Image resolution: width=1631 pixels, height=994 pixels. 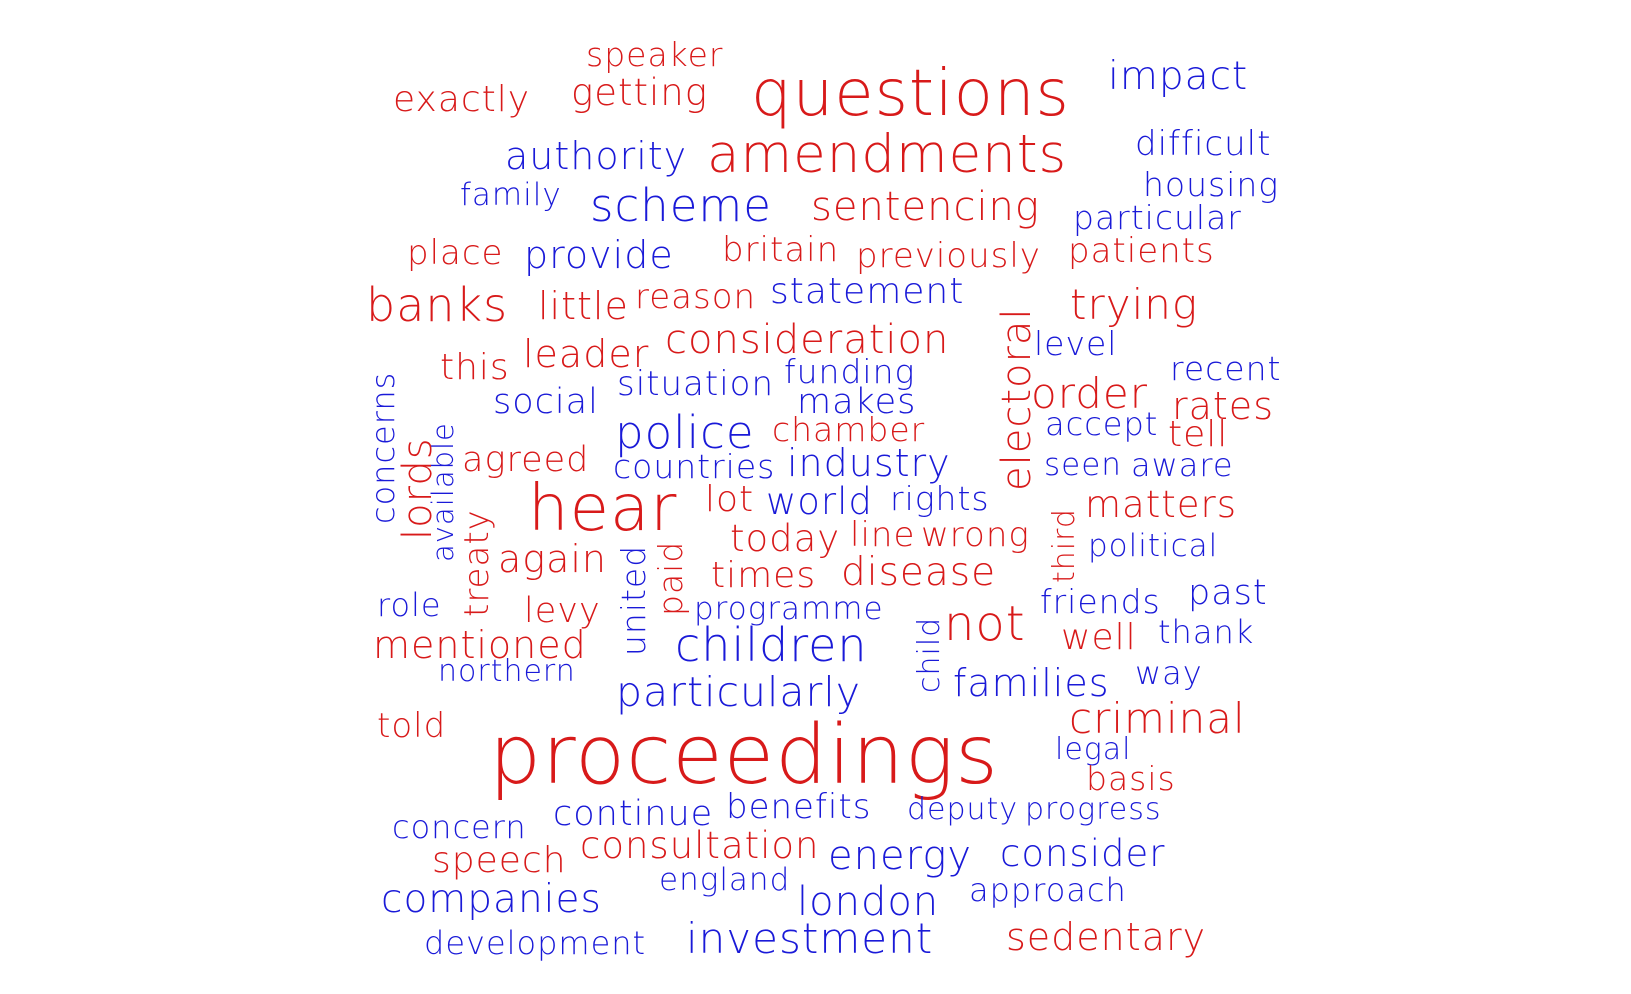 I want to click on word-sedentary: sedentary, so click(x=1106, y=937).